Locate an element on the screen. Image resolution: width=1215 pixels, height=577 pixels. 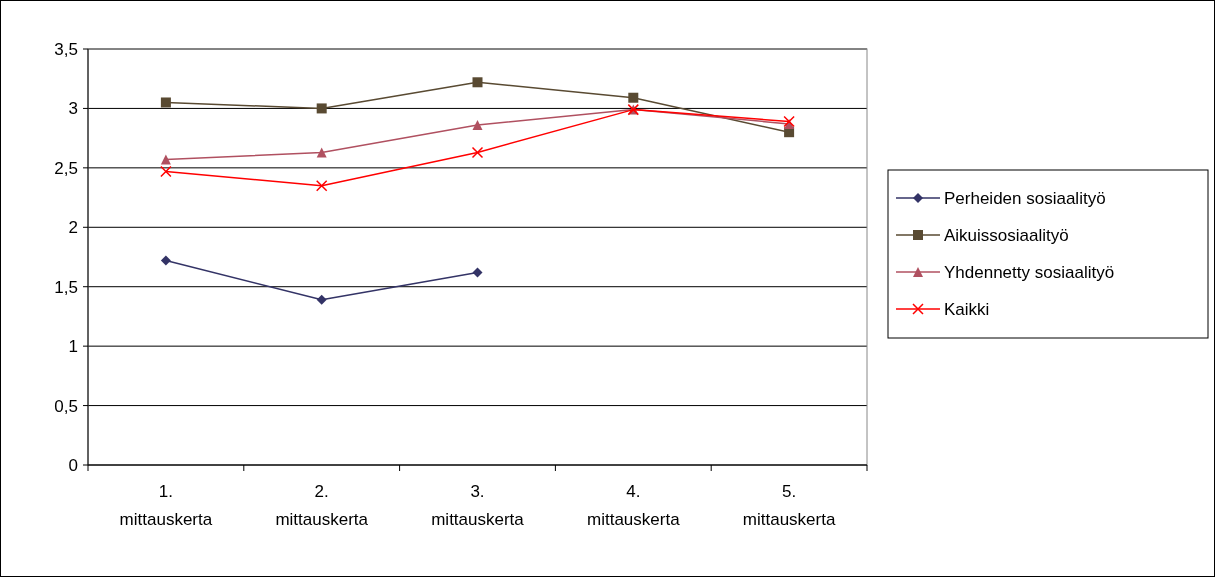
legend-label: Kaikki is located at coordinates (967, 309).